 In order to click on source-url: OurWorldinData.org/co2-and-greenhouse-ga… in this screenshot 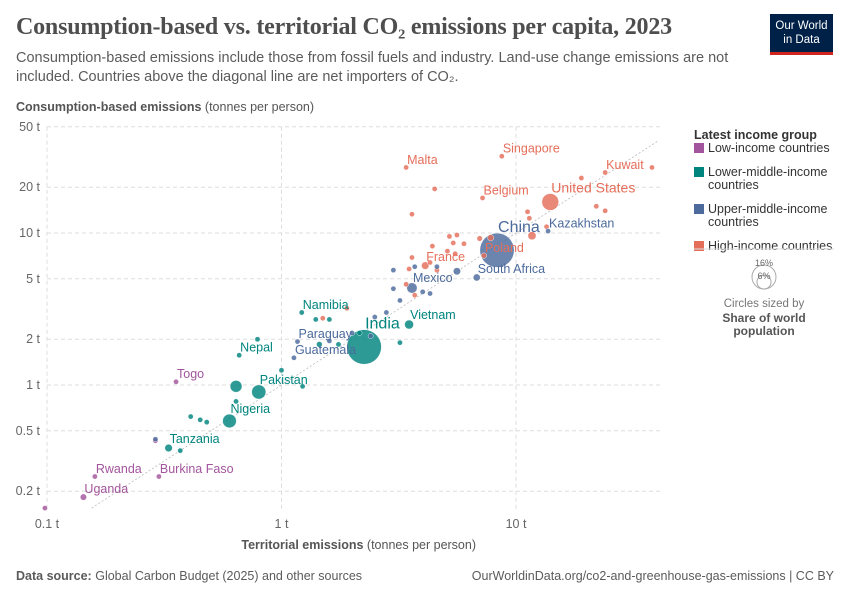, I will do `click(652, 576)`.